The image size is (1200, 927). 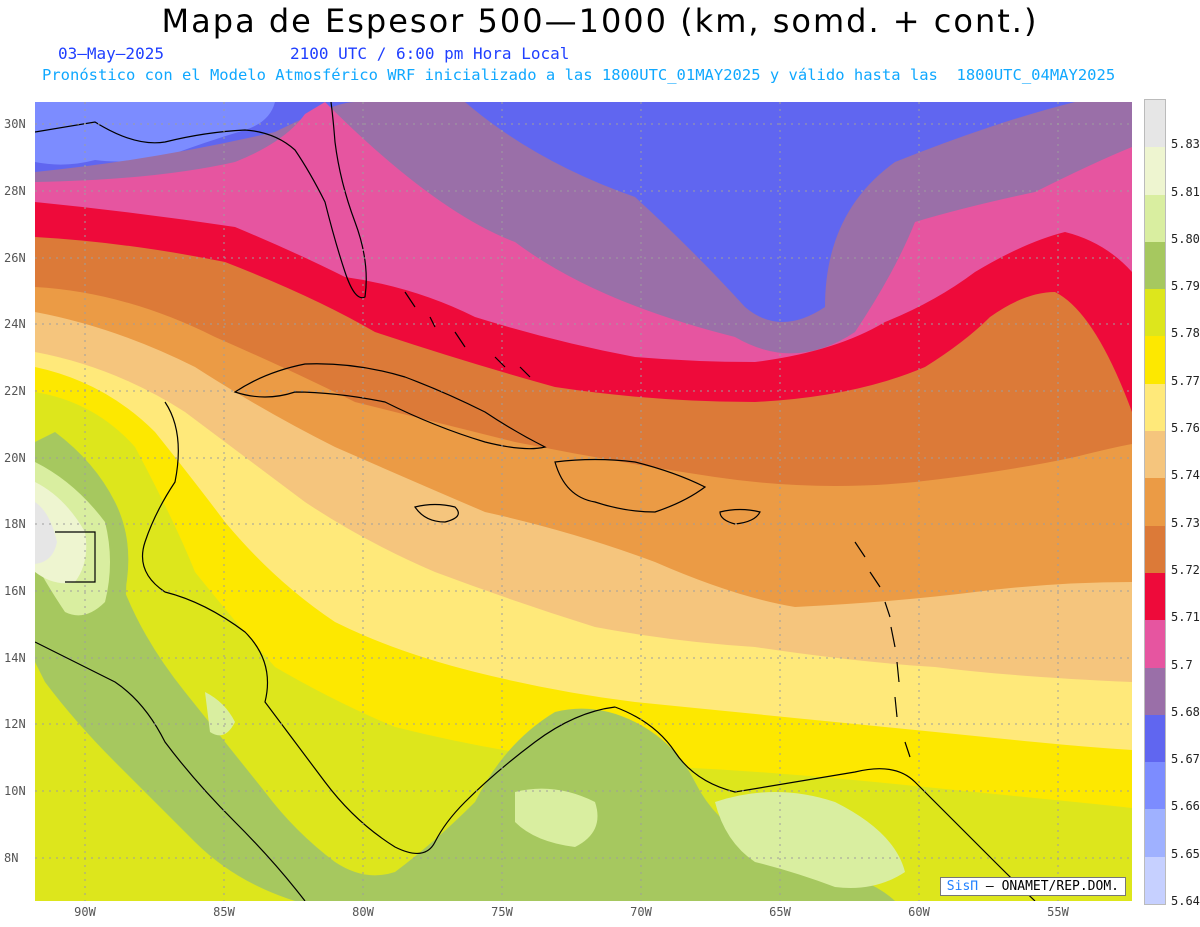 I want to click on color-legend-label: 5.712, so click(x=1185, y=617).